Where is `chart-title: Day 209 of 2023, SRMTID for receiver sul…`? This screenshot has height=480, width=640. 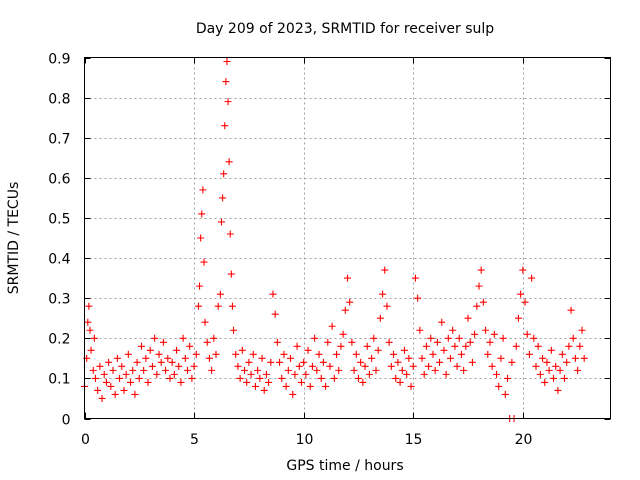
chart-title: Day 209 of 2023, SRMTID for receiver sul… is located at coordinates (345, 29).